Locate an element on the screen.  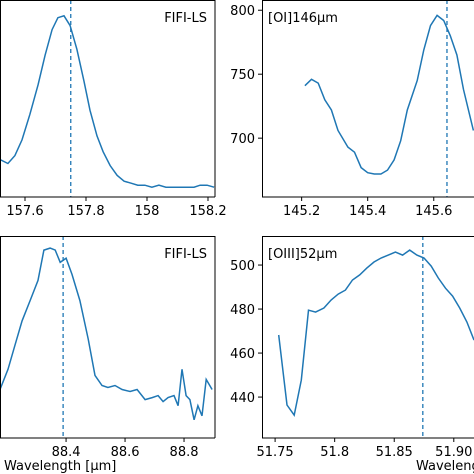
x-tick-label: 51.8 is located at coordinates (334, 452).